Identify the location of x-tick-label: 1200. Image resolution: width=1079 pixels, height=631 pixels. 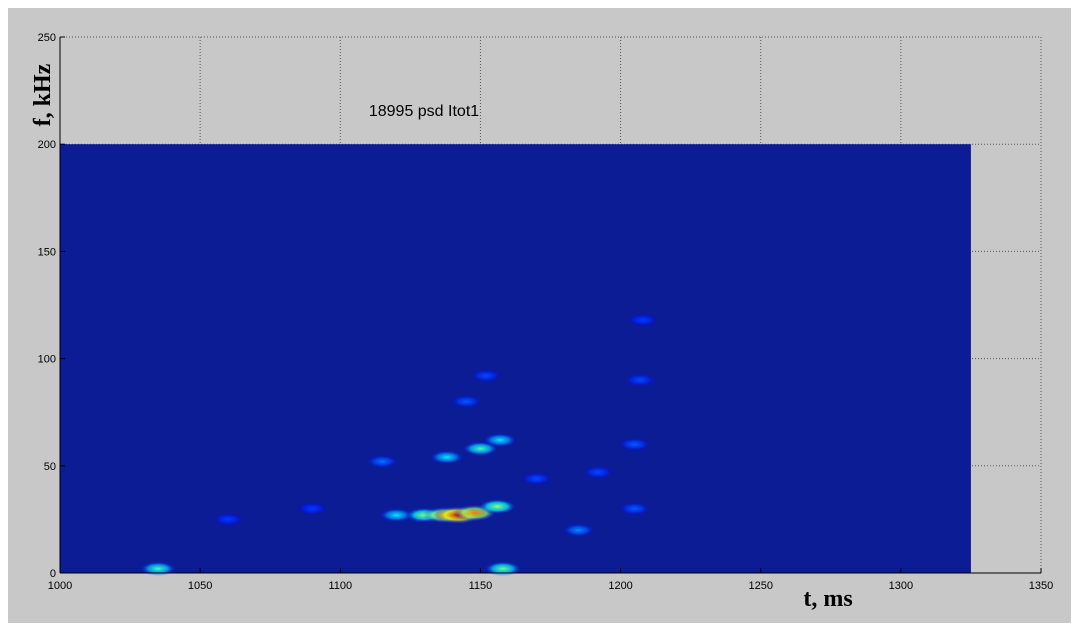
(620, 586).